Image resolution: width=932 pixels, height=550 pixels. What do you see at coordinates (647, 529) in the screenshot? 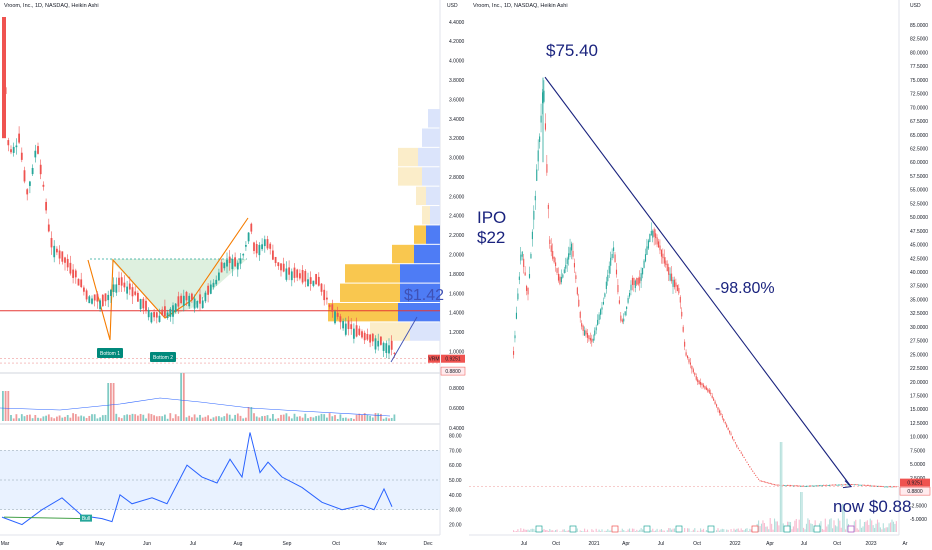
I see `earnings-marker` at bounding box center [647, 529].